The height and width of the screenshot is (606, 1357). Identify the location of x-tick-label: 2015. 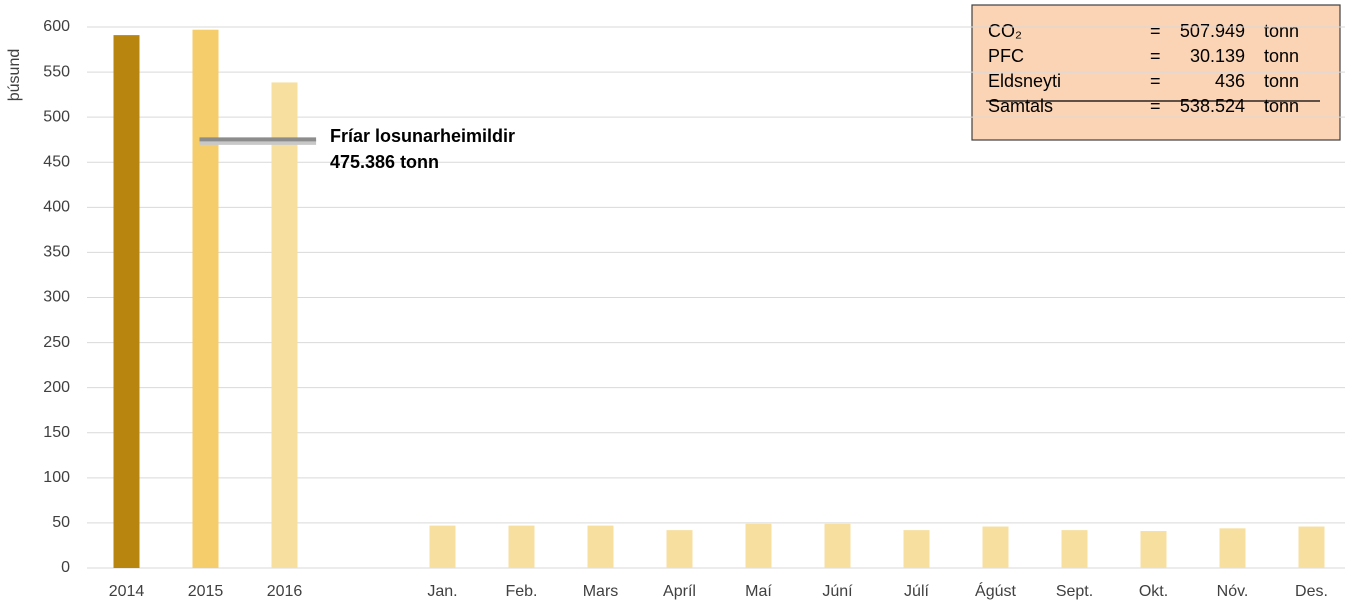
(206, 591).